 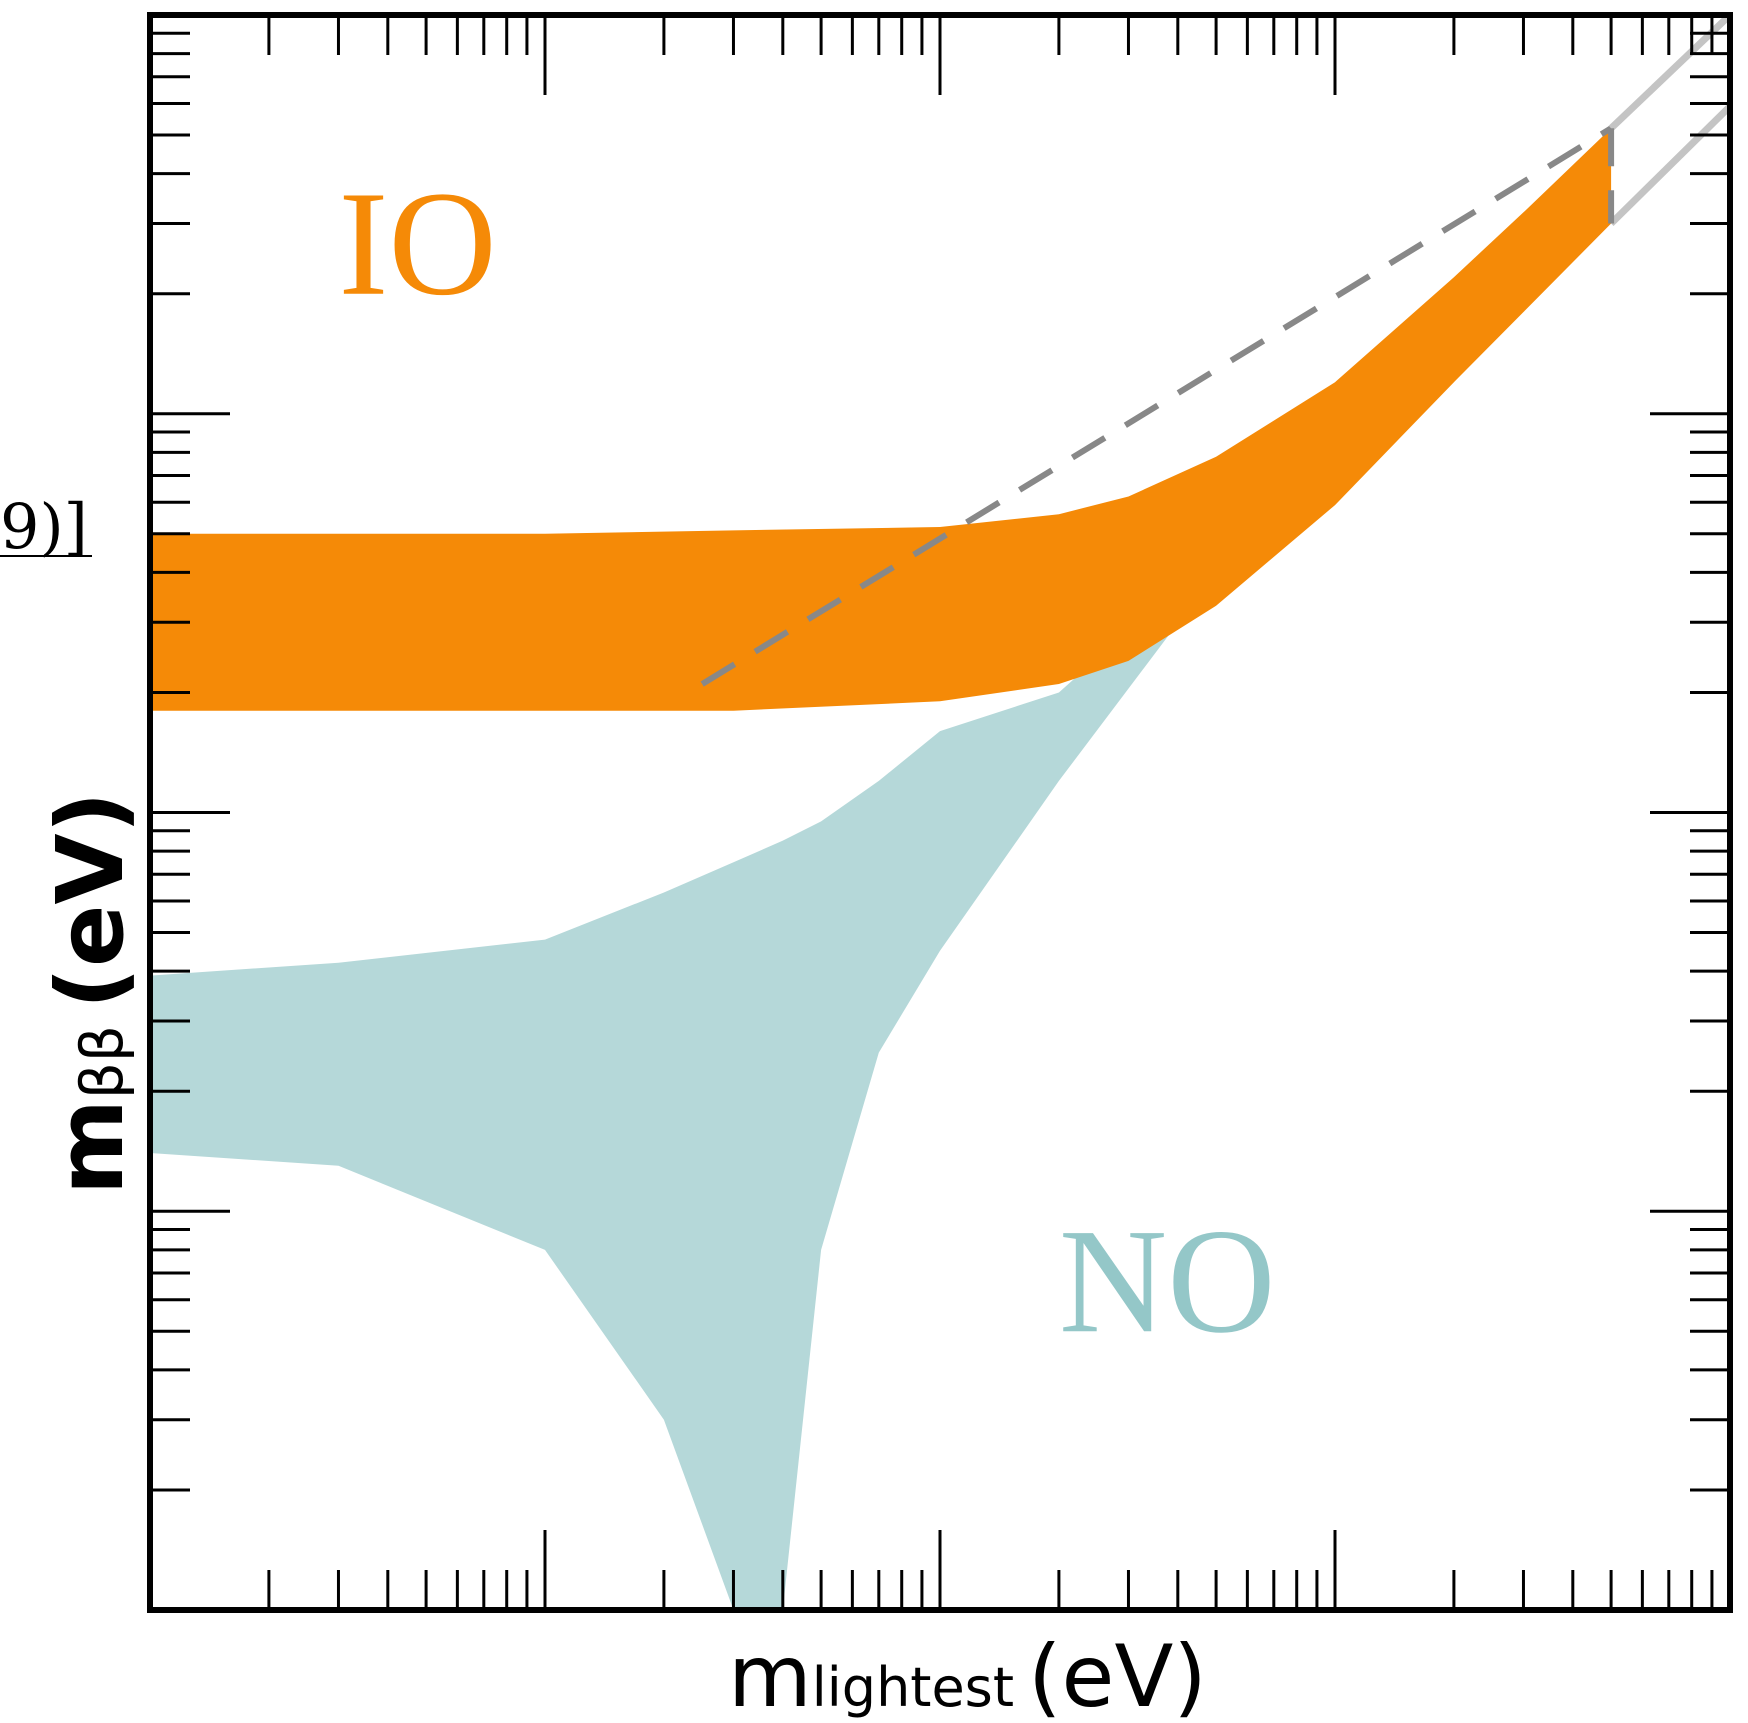 I want to click on x-axis-label: mlightest (eV), so click(x=967, y=1675).